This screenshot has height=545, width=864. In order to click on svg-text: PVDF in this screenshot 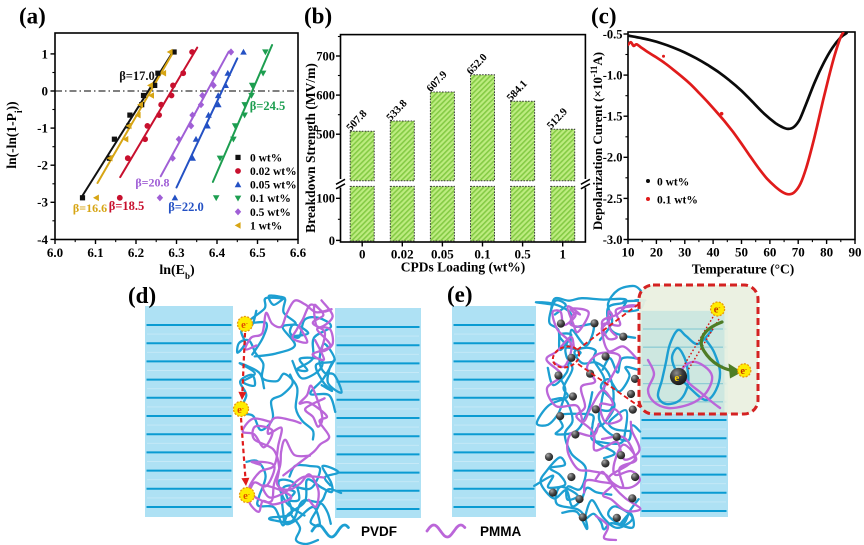, I will do `click(379, 531)`.